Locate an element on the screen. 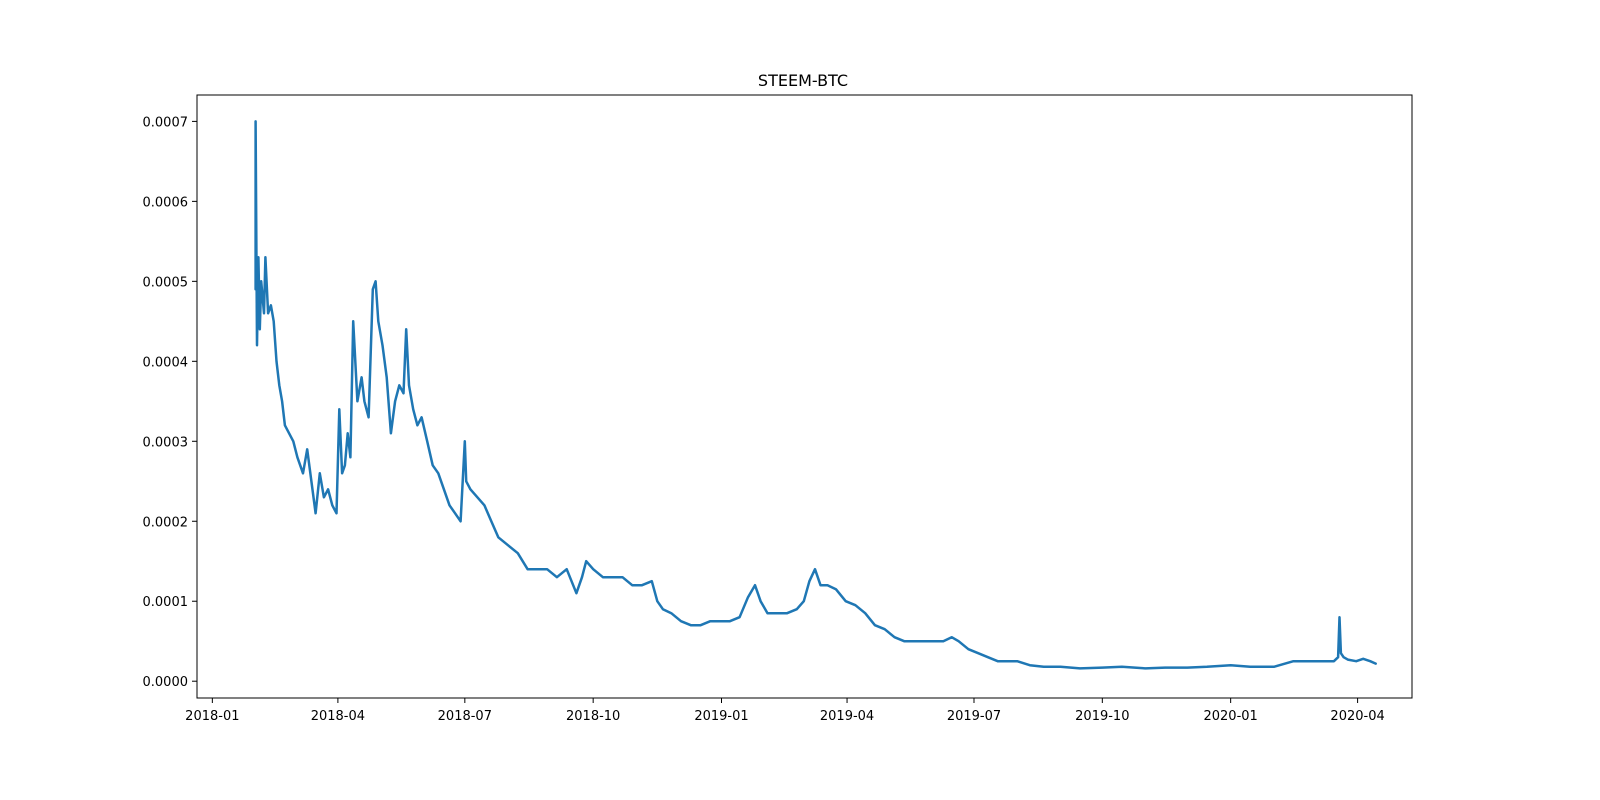  x-tick-label: 2018-07 is located at coordinates (465, 716).